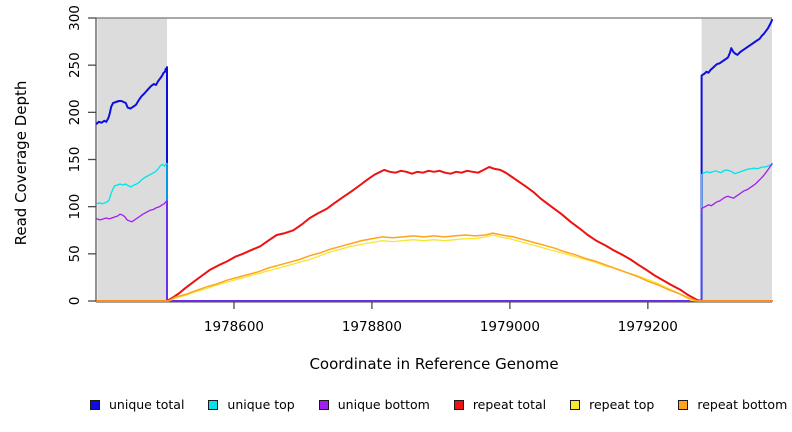 This screenshot has height=432, width=792. What do you see at coordinates (75, 65) in the screenshot?
I see `y-tick-label: 250` at bounding box center [75, 65].